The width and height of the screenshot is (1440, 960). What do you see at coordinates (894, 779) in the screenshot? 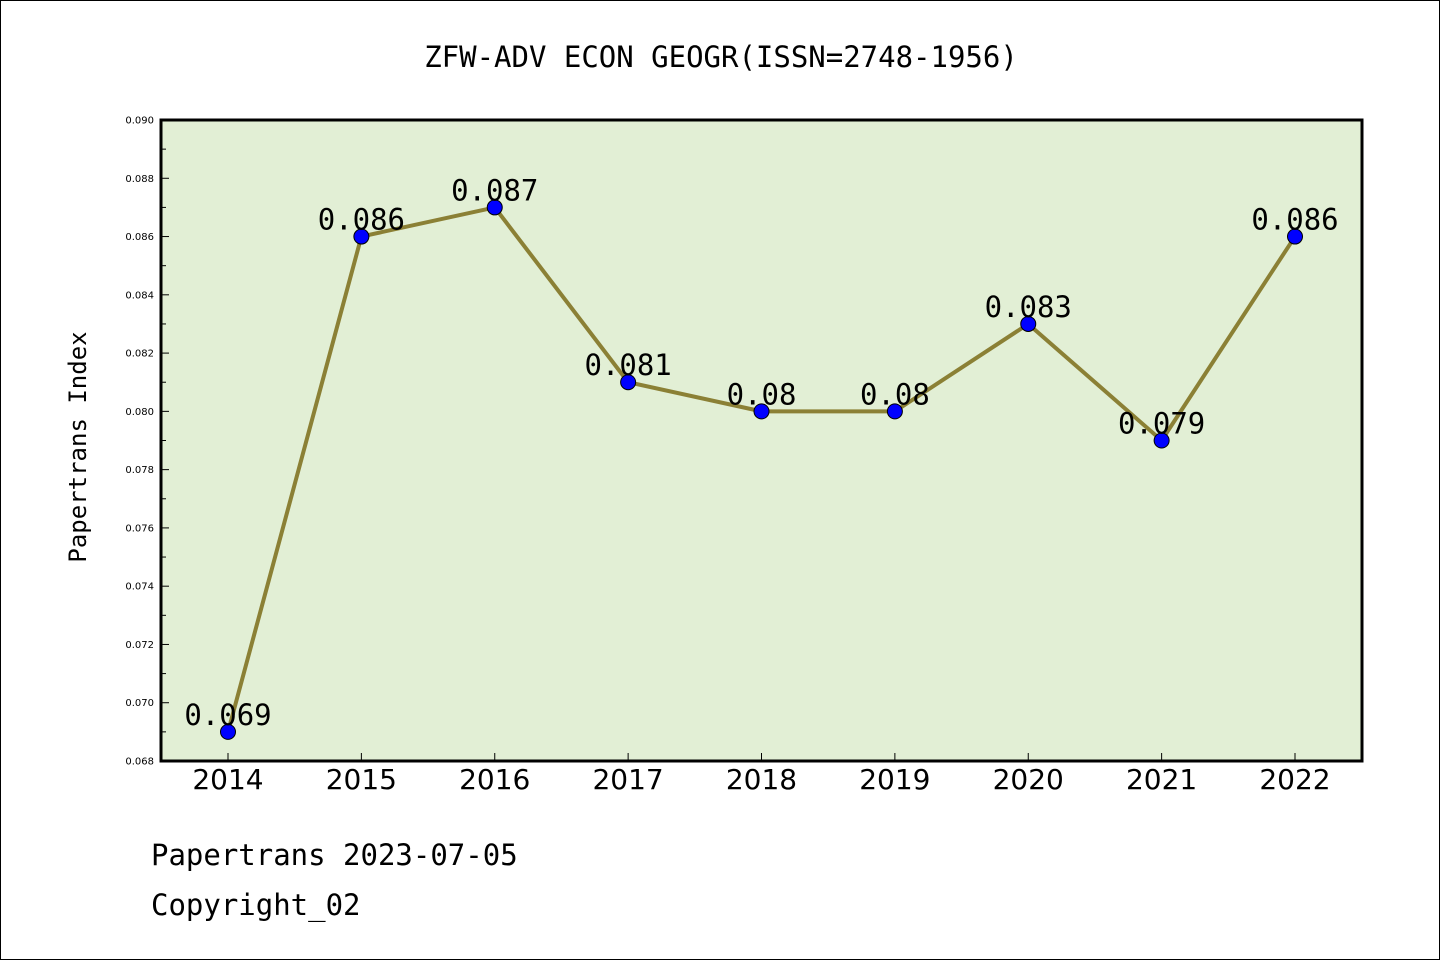
I see `x-tick-label: 2019` at bounding box center [894, 779].